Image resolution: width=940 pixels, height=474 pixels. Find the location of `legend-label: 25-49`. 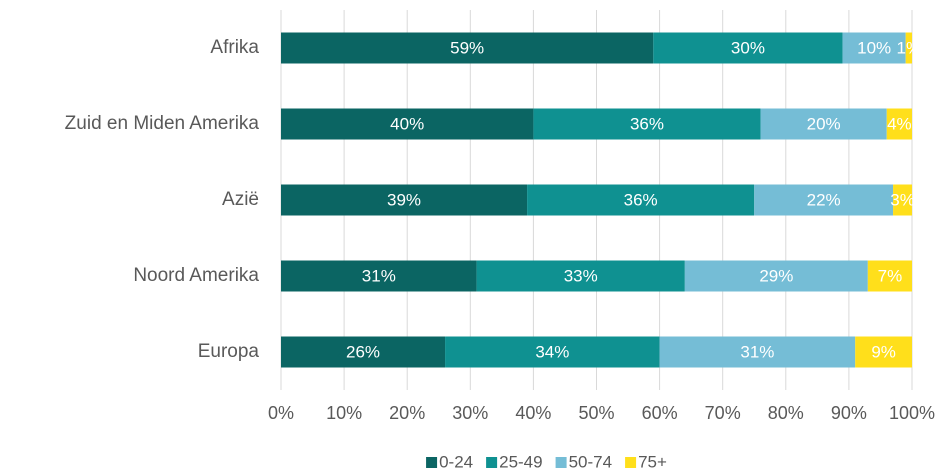

legend-label: 25-49 is located at coordinates (520, 461).